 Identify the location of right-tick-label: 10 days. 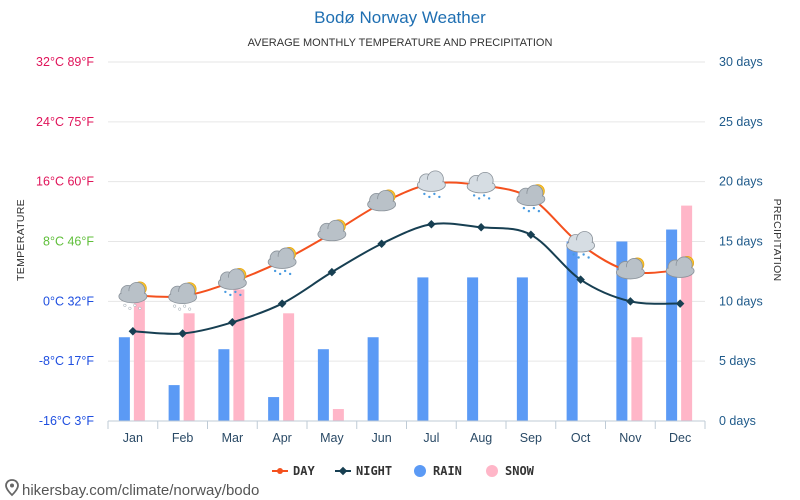
(741, 301).